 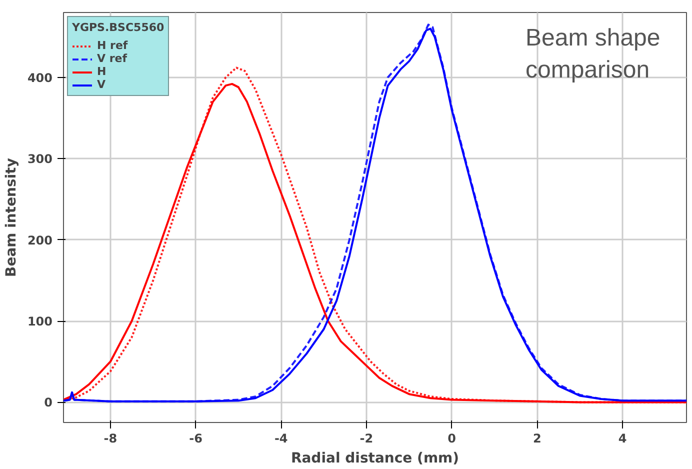 What do you see at coordinates (281, 439) in the screenshot?
I see `x-tick-label: -4` at bounding box center [281, 439].